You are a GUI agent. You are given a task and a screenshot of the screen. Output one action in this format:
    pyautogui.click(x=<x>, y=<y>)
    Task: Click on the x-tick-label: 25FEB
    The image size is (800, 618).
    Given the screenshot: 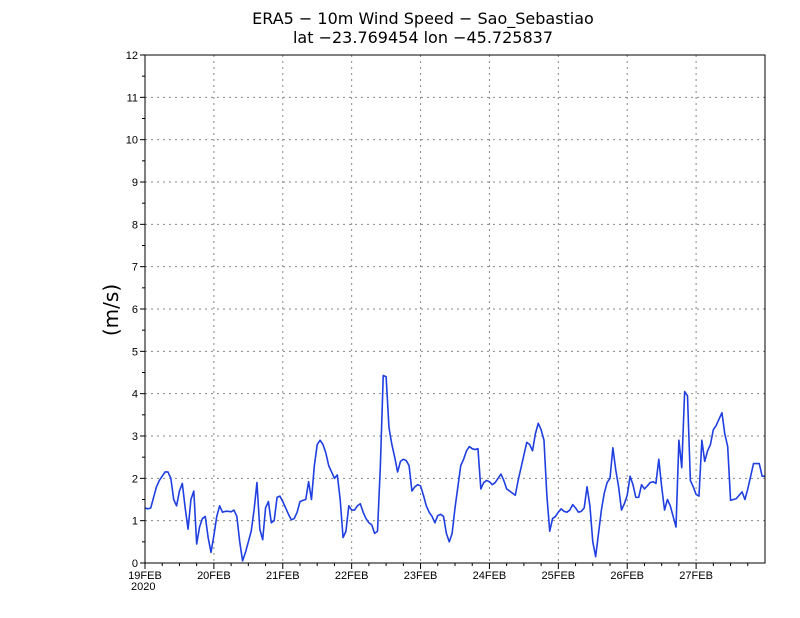 What is the action you would take?
    pyautogui.click(x=559, y=576)
    